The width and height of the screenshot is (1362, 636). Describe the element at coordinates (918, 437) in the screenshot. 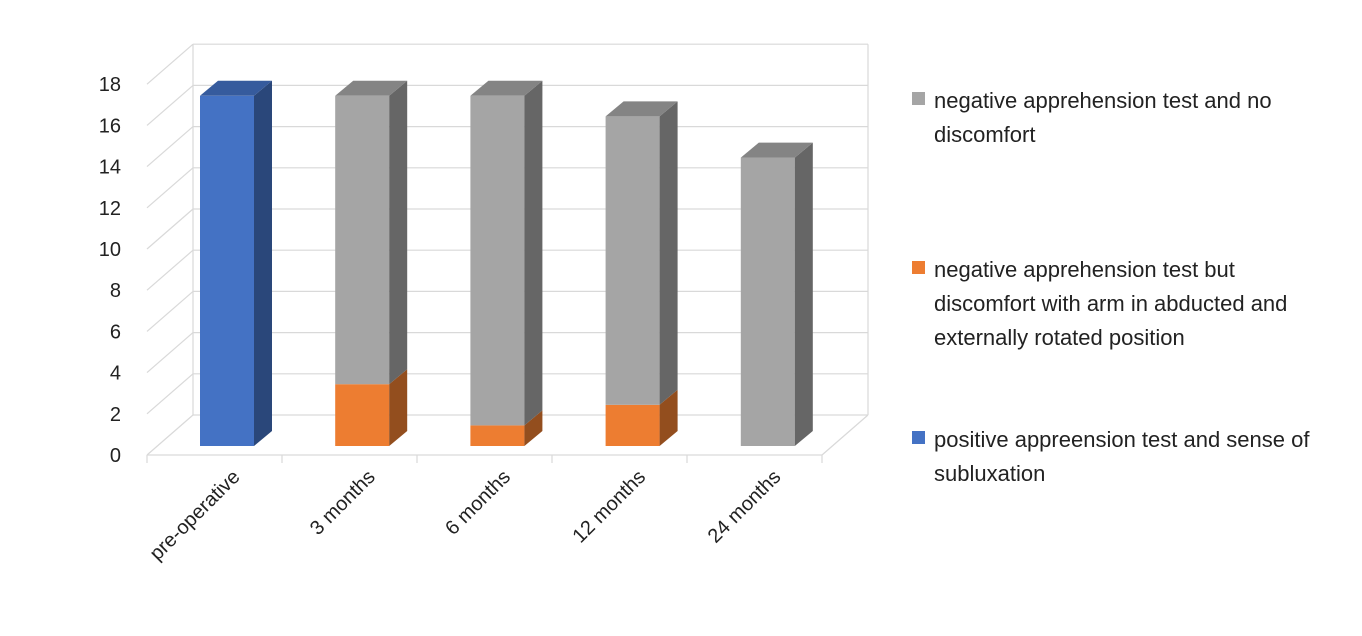

I see `legend-swatch-positive` at that location.